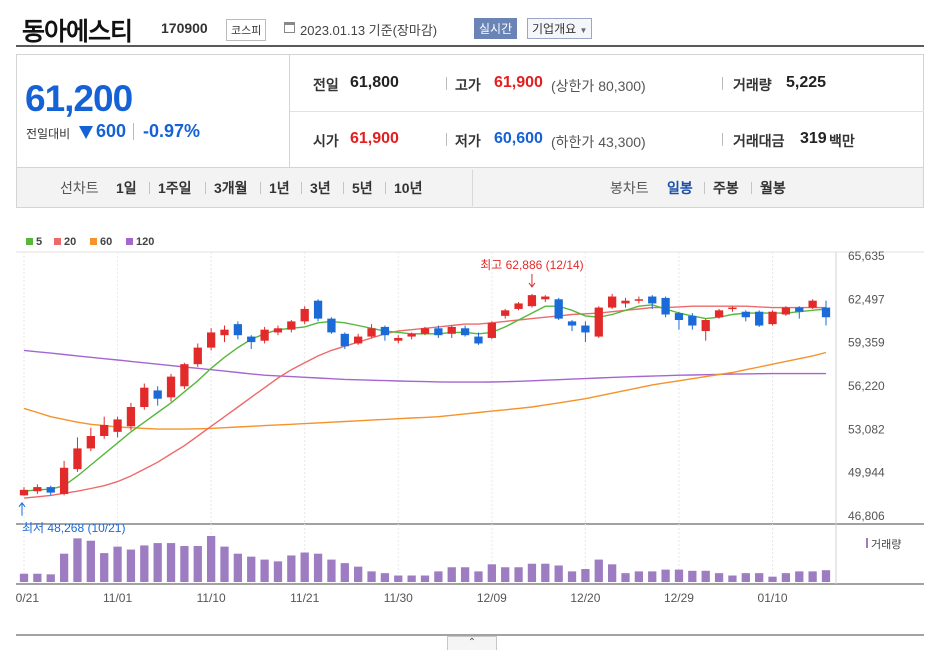 The height and width of the screenshot is (656, 939). I want to click on period-5y: 5년, so click(362, 188).